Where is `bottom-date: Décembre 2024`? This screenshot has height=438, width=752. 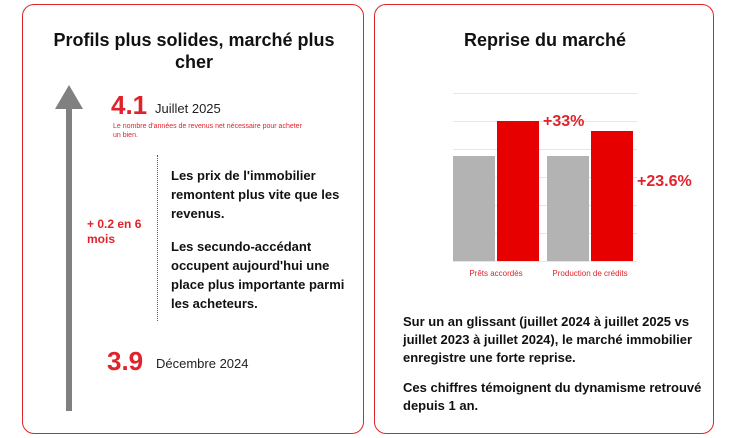
bottom-date: Décembre 2024 is located at coordinates (202, 363).